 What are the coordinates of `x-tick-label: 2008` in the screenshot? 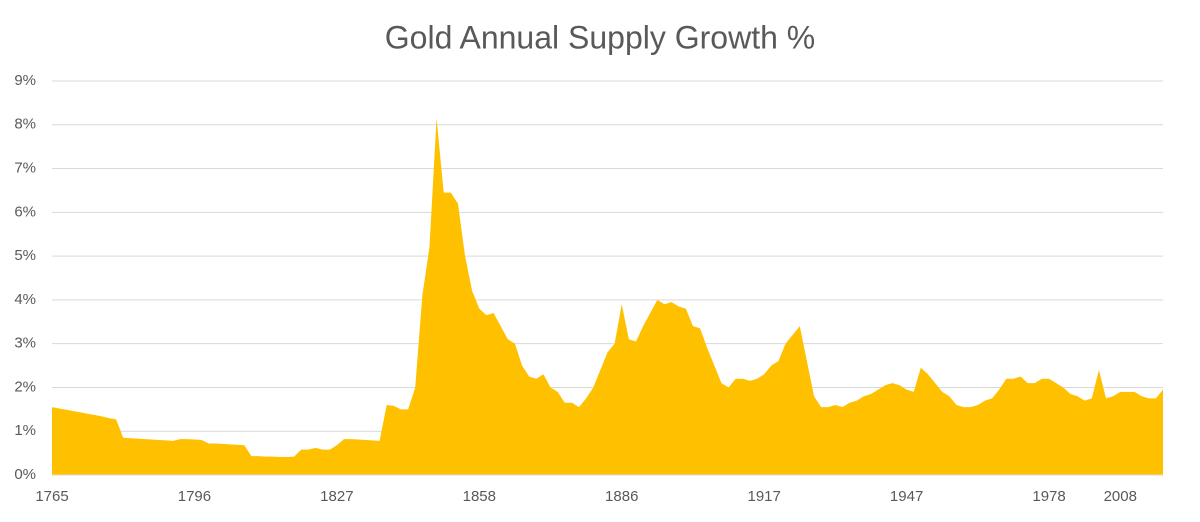 It's located at (1120, 496).